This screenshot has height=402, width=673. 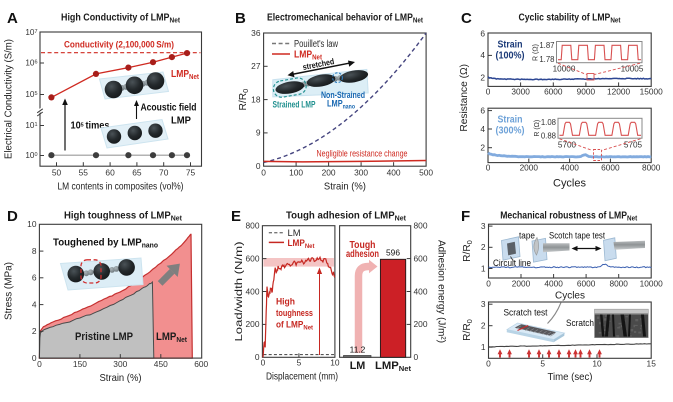 I want to click on svg-text: adhesion, so click(x=362, y=254).